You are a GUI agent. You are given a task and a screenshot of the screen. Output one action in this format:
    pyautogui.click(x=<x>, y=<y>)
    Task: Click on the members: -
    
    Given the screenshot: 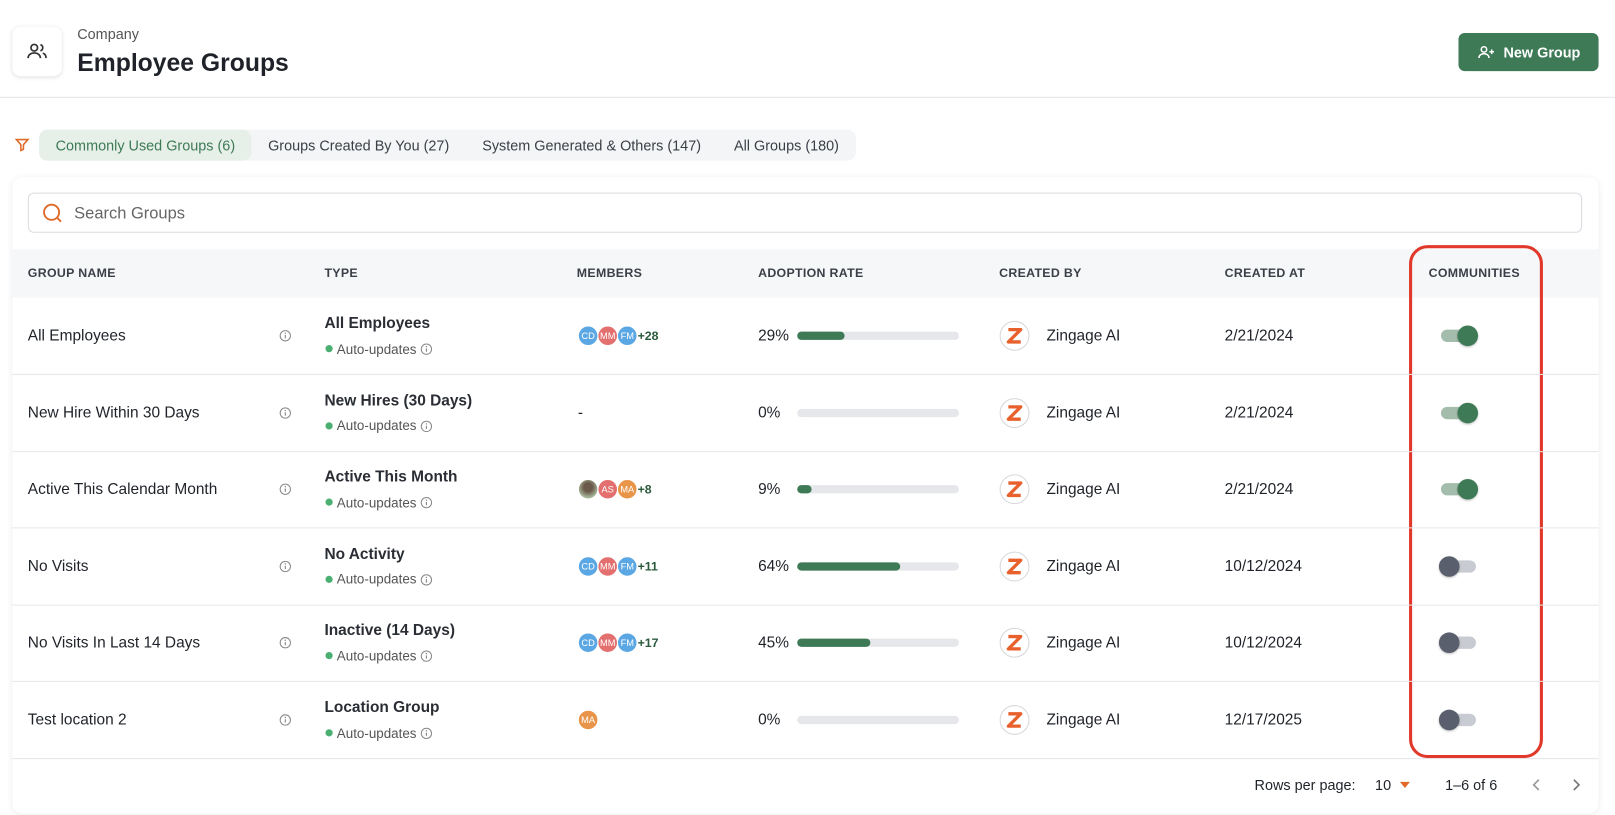 What is the action you would take?
    pyautogui.click(x=580, y=413)
    